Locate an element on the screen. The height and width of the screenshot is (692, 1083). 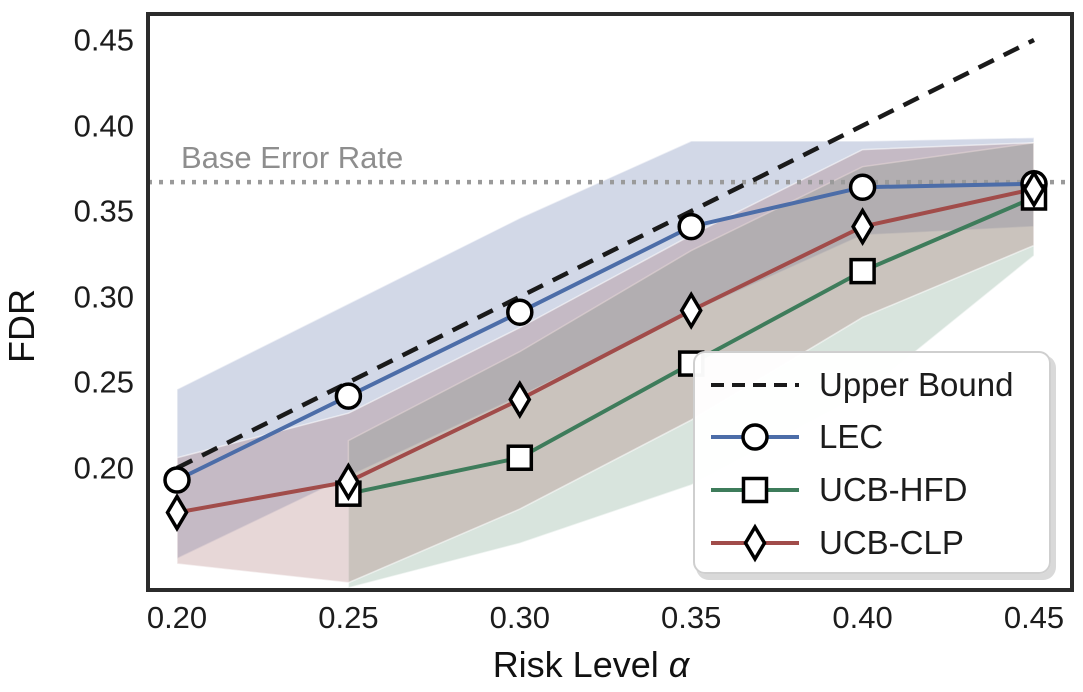
legend-label: UCB-CLP is located at coordinates (891, 542).